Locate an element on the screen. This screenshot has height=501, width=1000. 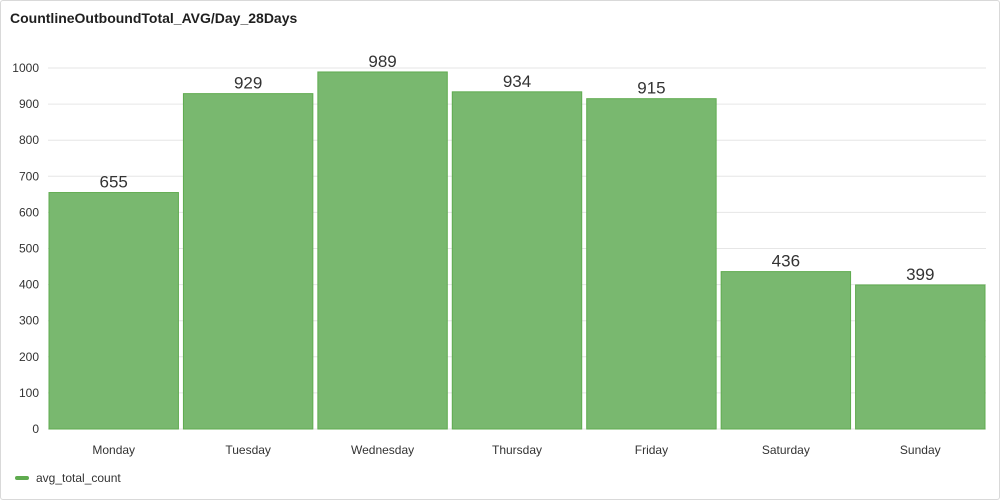
bar-saturday is located at coordinates (786, 350).